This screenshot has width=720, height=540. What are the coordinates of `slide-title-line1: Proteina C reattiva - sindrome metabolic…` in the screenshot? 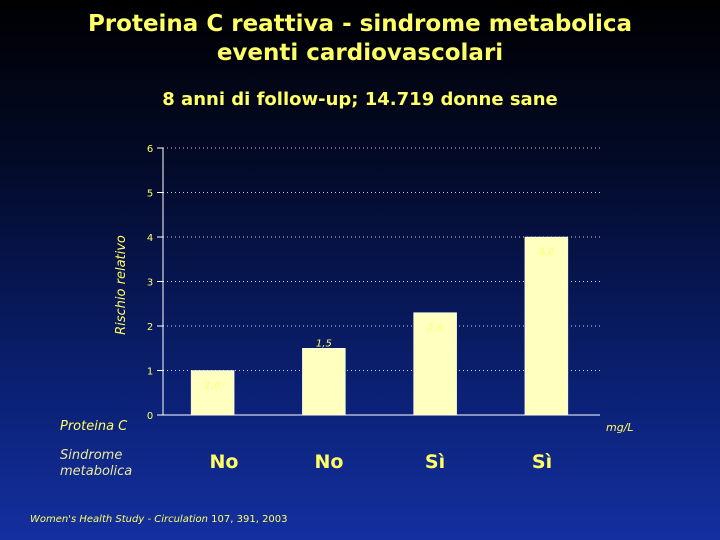 It's located at (360, 24).